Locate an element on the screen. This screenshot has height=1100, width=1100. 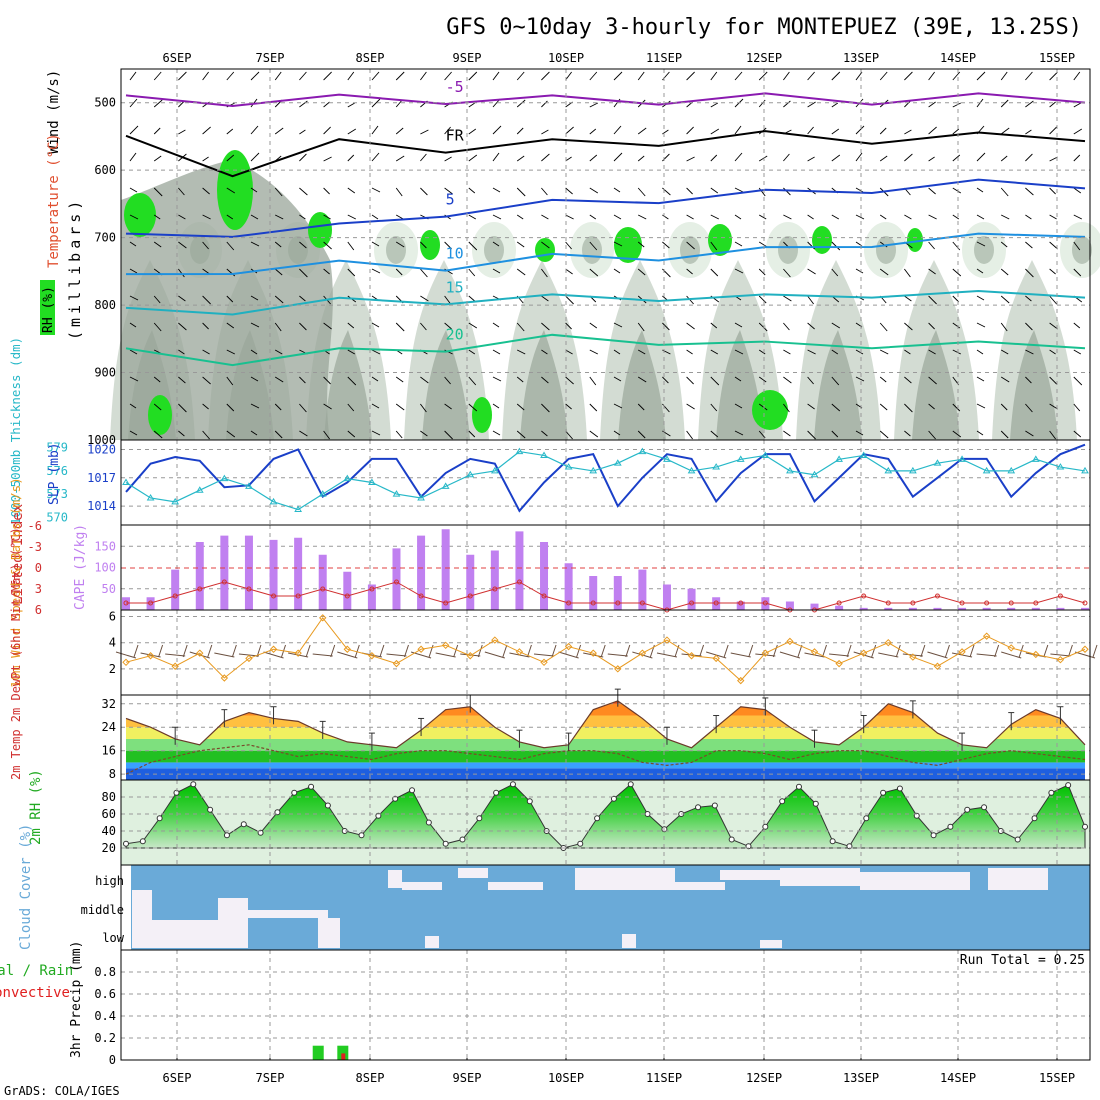
footer-credit: GrADS: COLA/IGES is located at coordinates (62, 1091).